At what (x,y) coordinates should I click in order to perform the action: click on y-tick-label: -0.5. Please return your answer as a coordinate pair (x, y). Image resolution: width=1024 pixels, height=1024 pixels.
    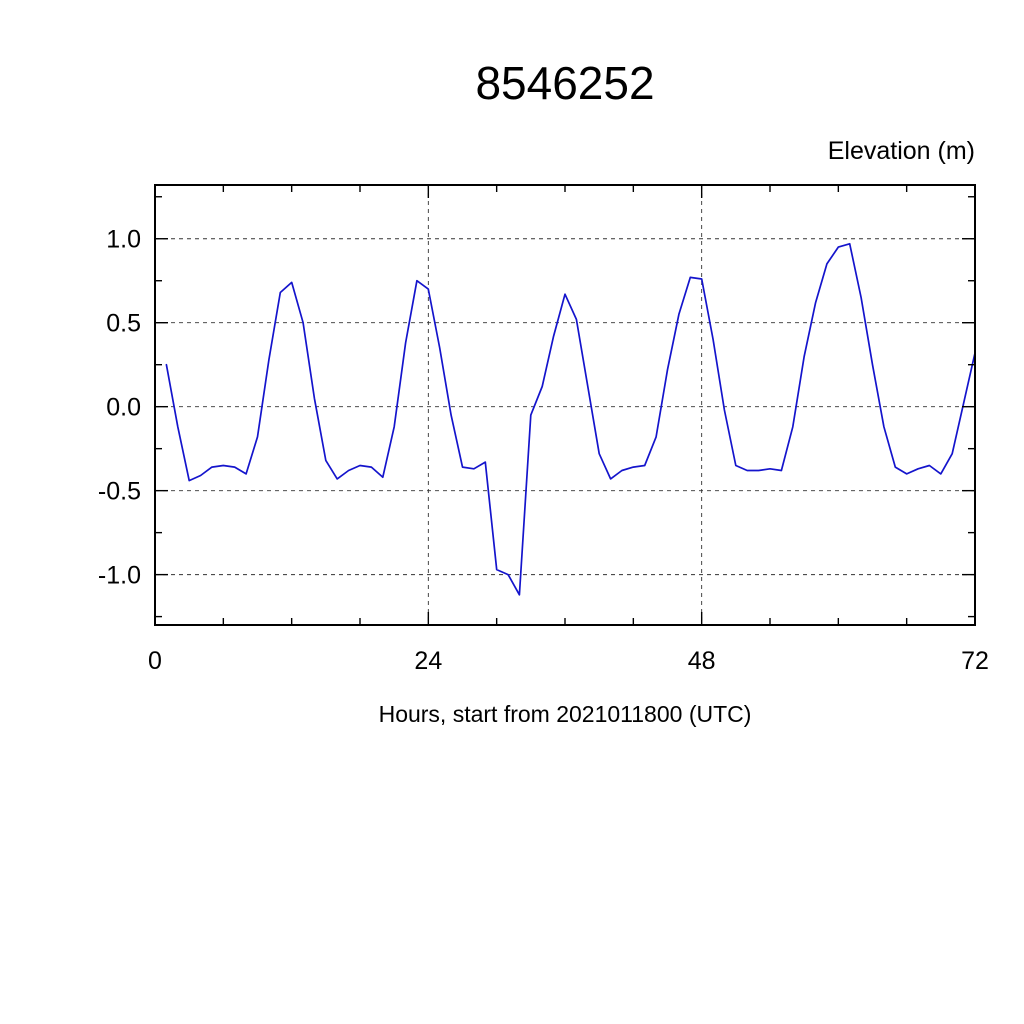
    Looking at the image, I should click on (119, 492).